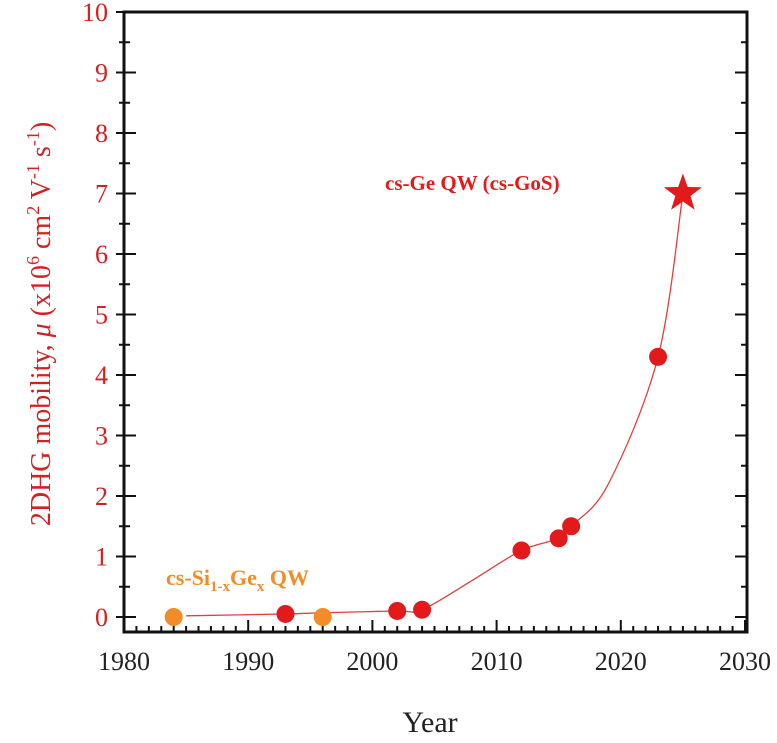  I want to click on x-tick-label: 2020, so click(621, 661).